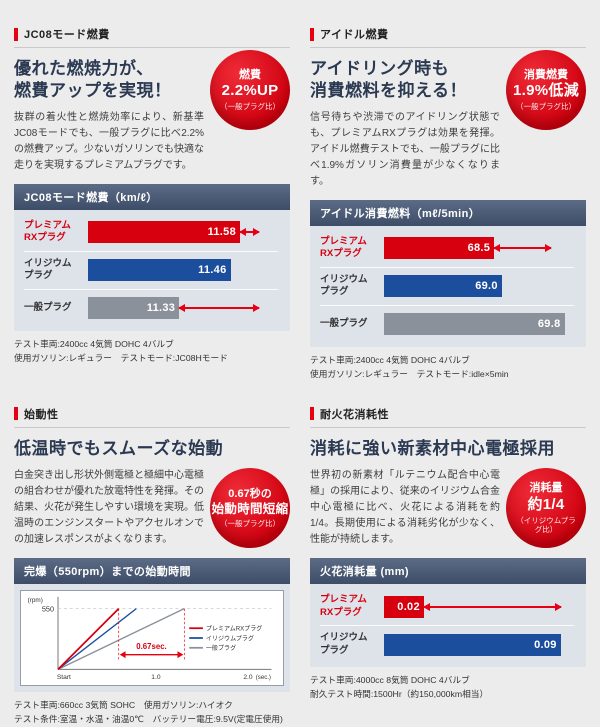 The height and width of the screenshot is (727, 600). Describe the element at coordinates (448, 417) in the screenshot. I see `section-header: 耐火花消耗性` at that location.